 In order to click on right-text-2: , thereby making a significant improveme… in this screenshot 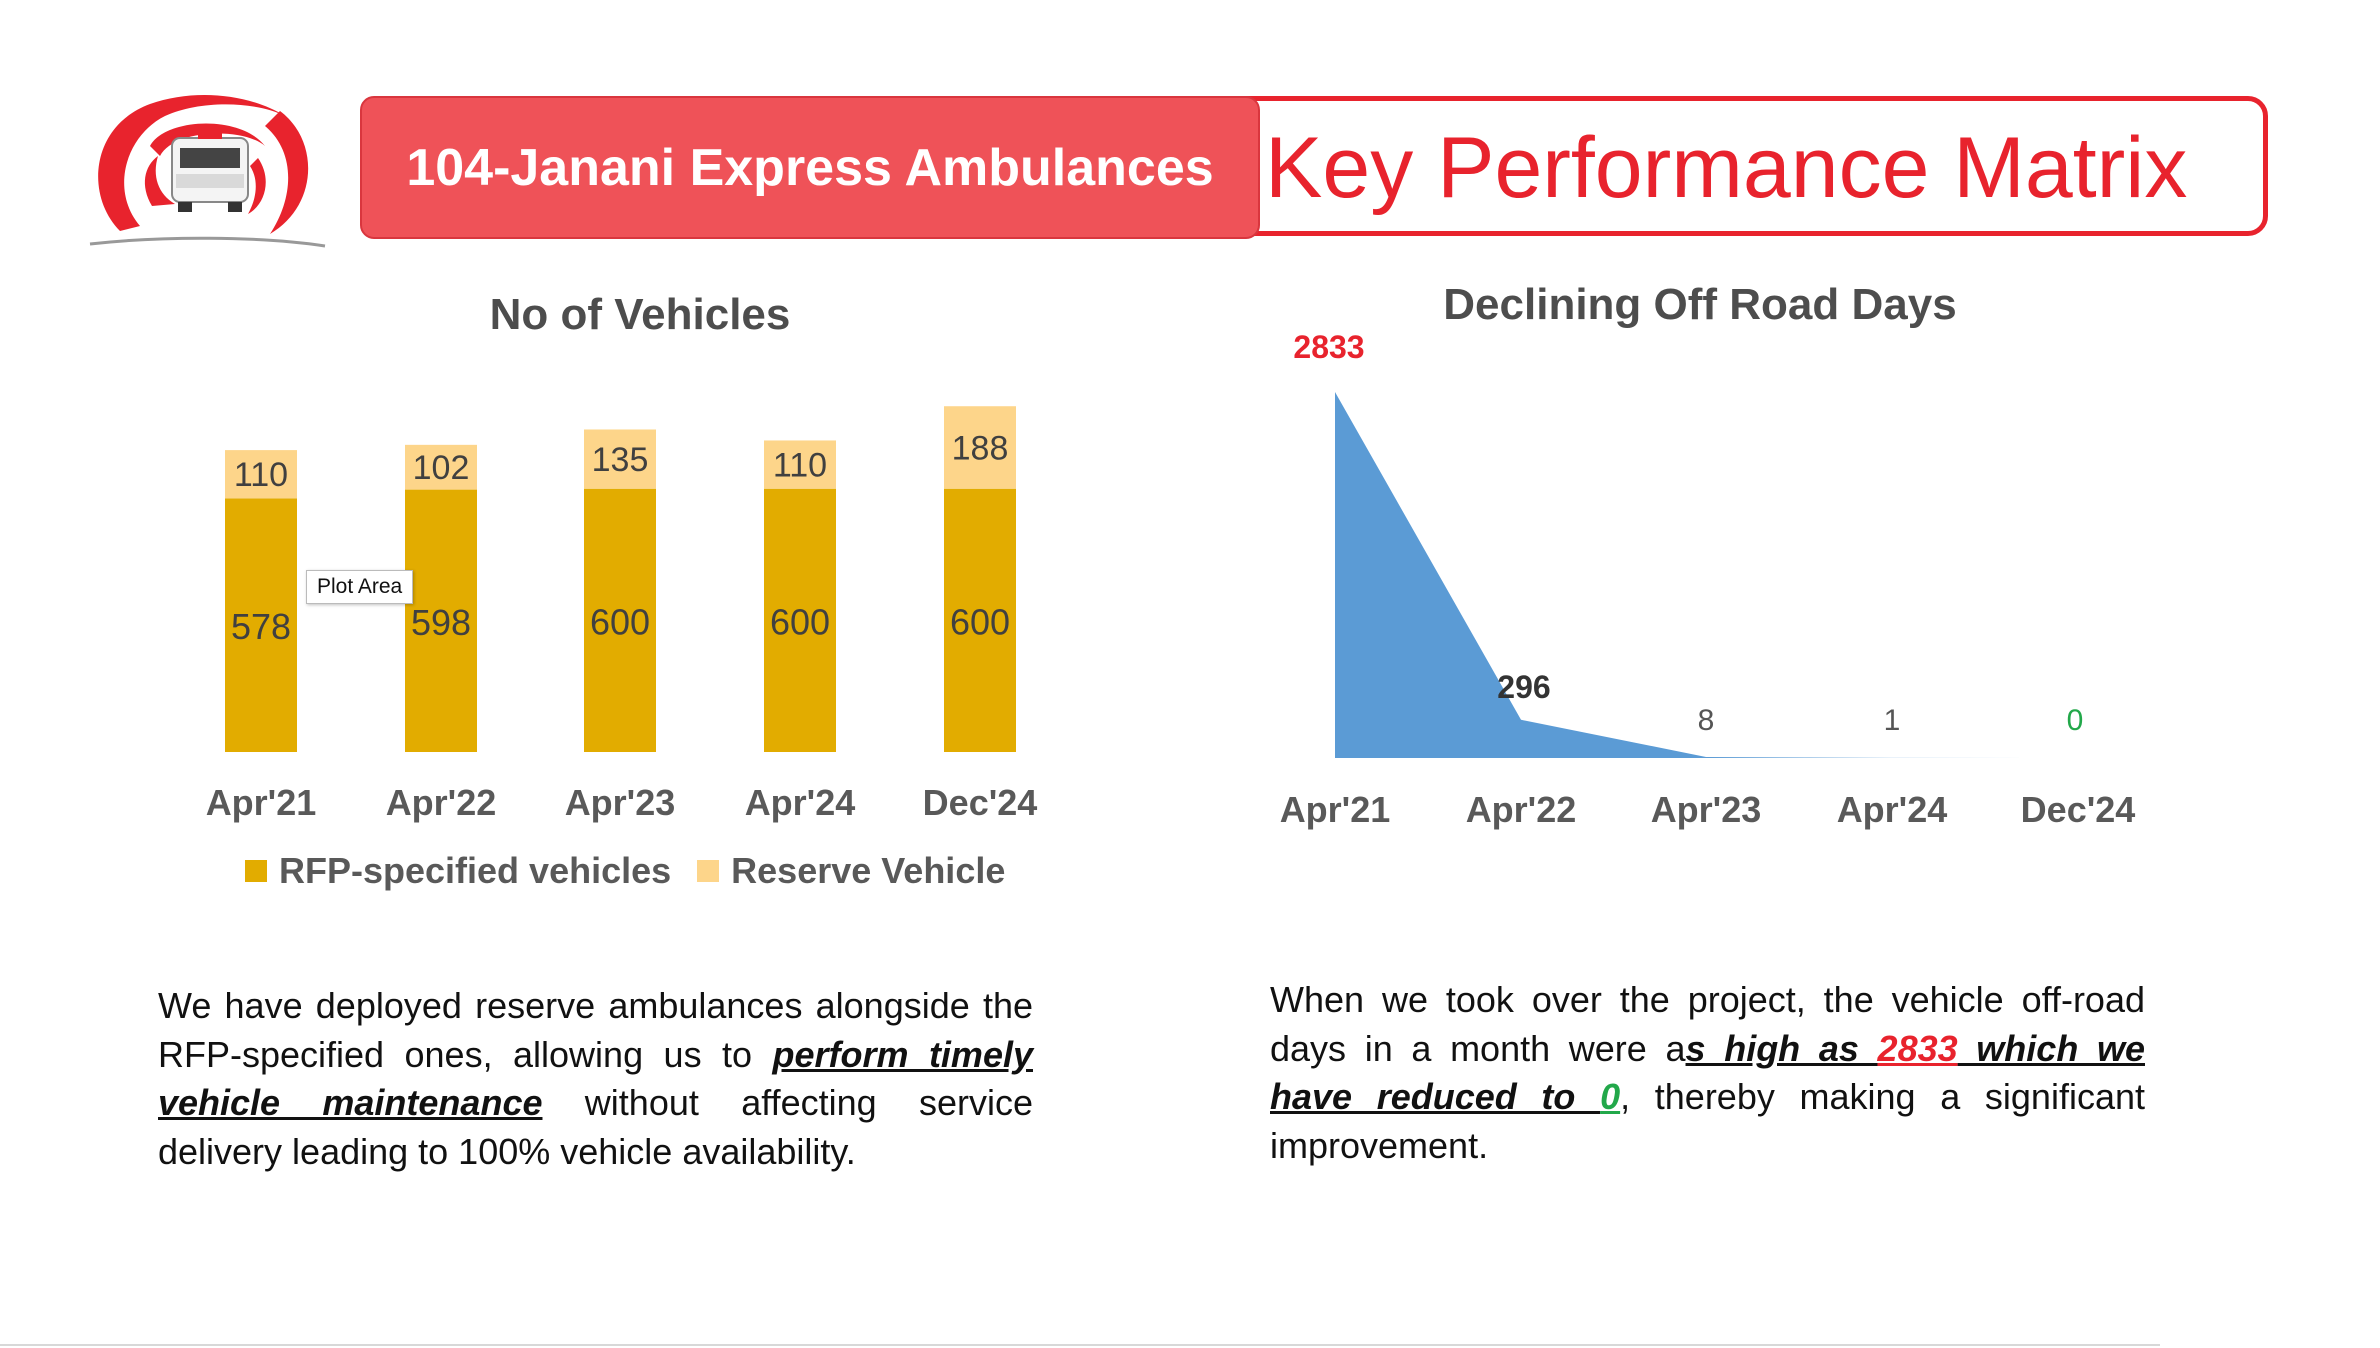, I will do `click(1707, 1121)`.